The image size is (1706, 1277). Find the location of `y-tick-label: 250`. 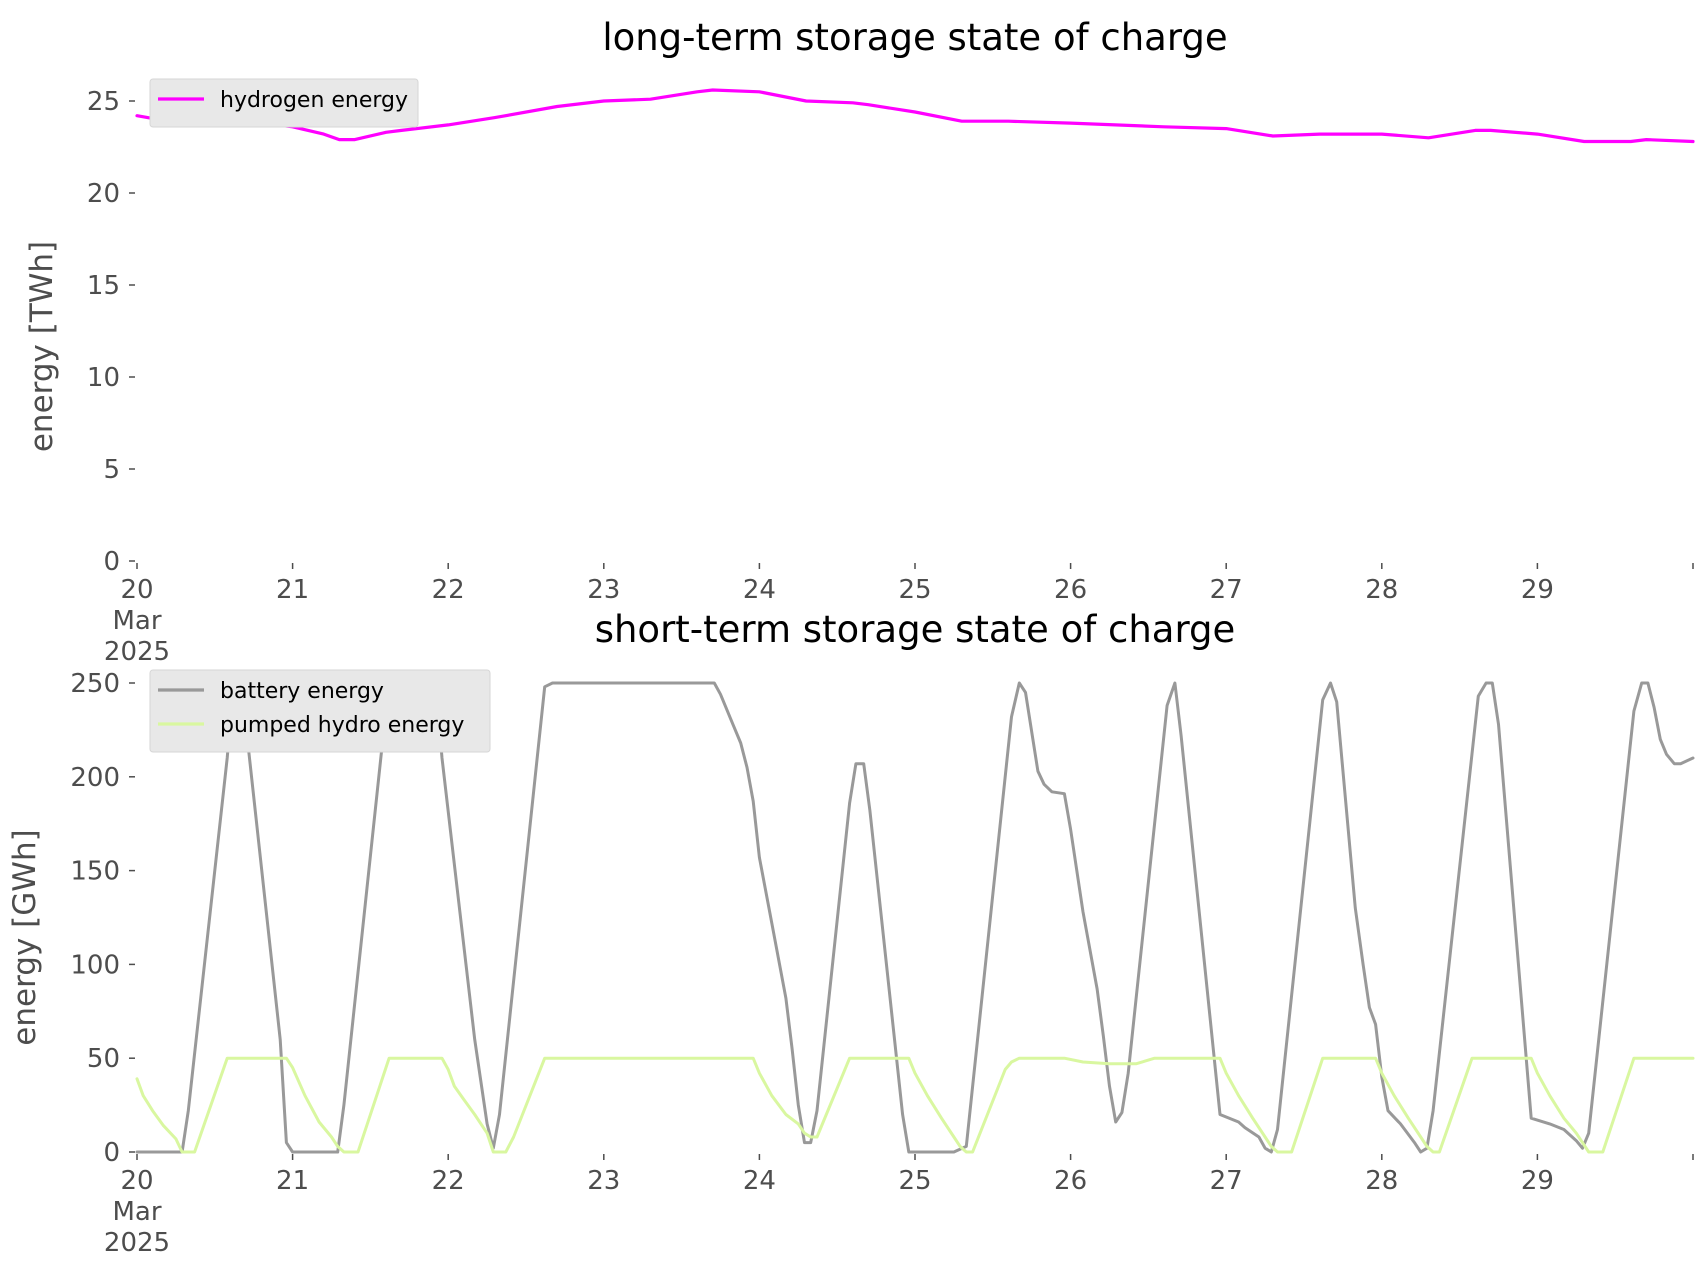

y-tick-label: 250 is located at coordinates (95, 684).